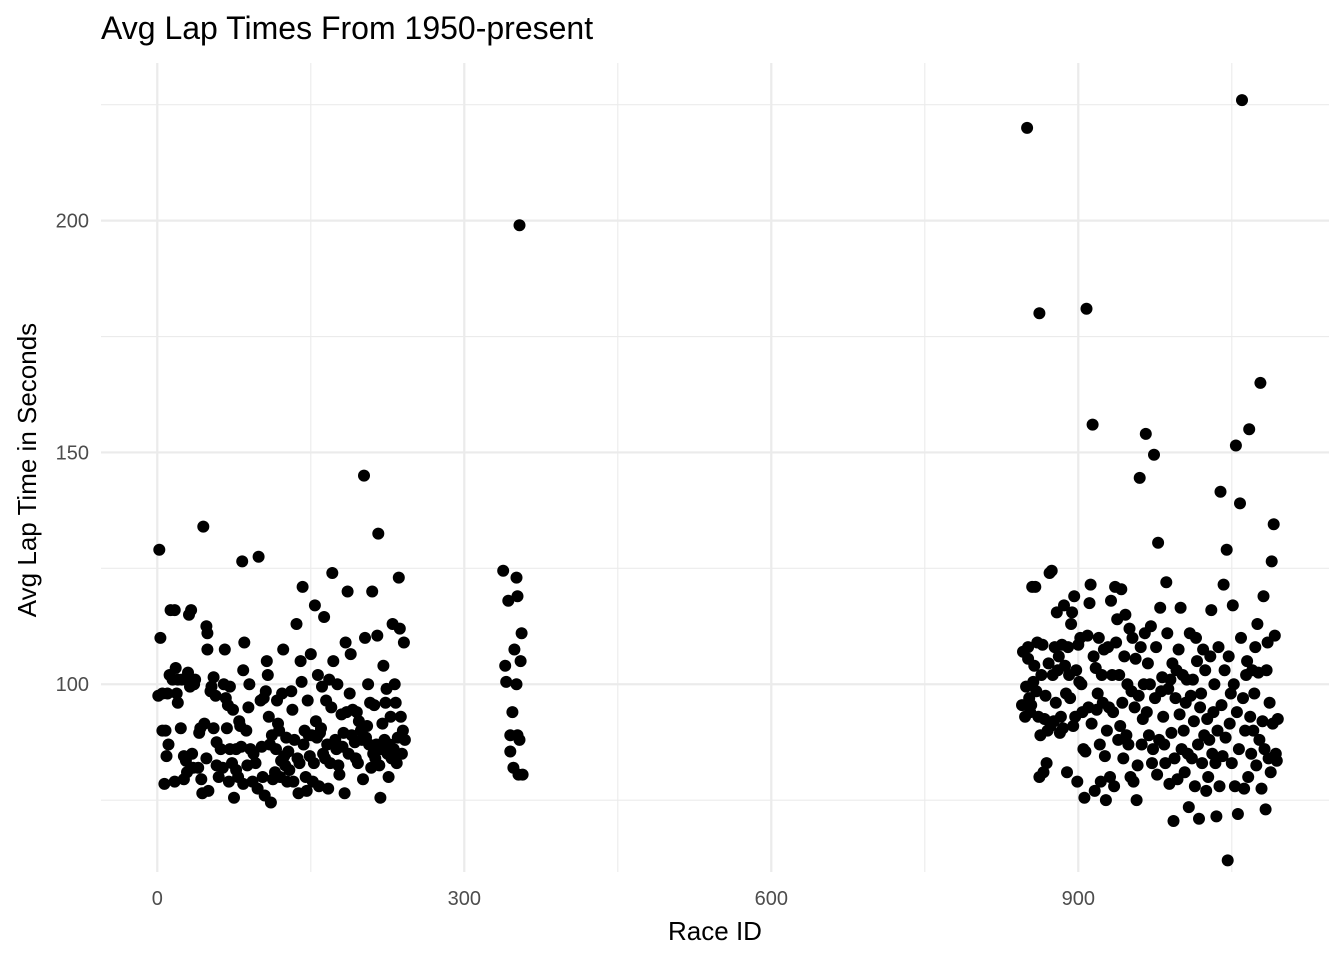 The height and width of the screenshot is (960, 1344). What do you see at coordinates (347, 28) in the screenshot?
I see `chart-title: Avg Lap Times From 1950-present` at bounding box center [347, 28].